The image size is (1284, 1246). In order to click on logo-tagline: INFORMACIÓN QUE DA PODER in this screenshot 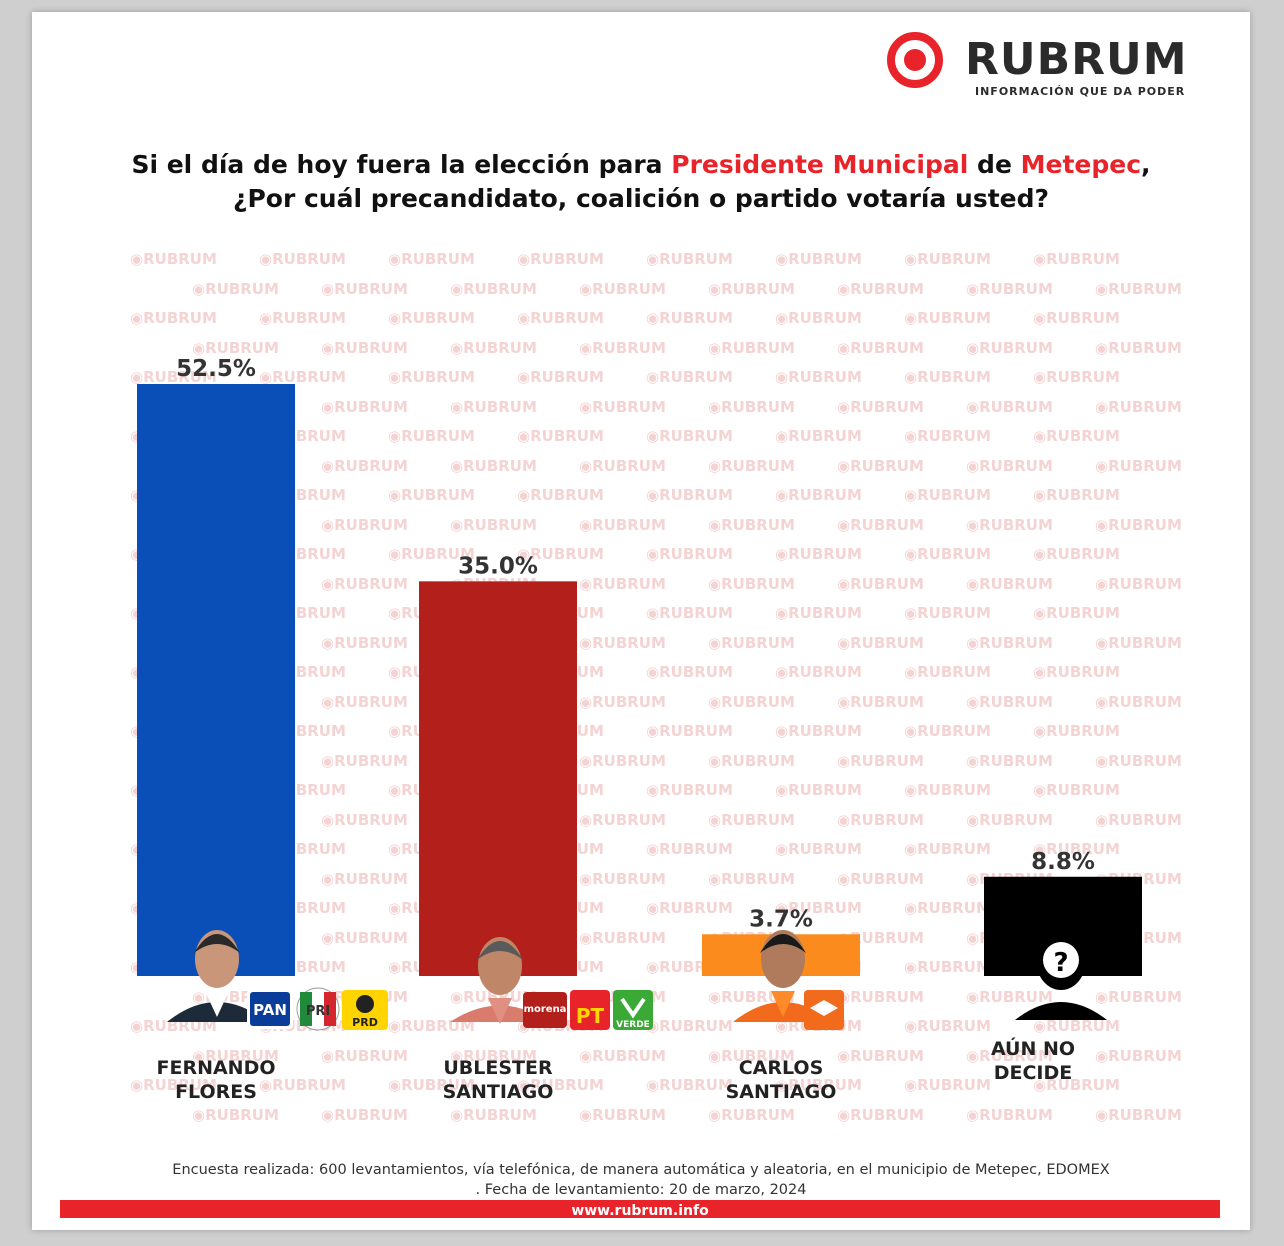, I will do `click(1080, 91)`.